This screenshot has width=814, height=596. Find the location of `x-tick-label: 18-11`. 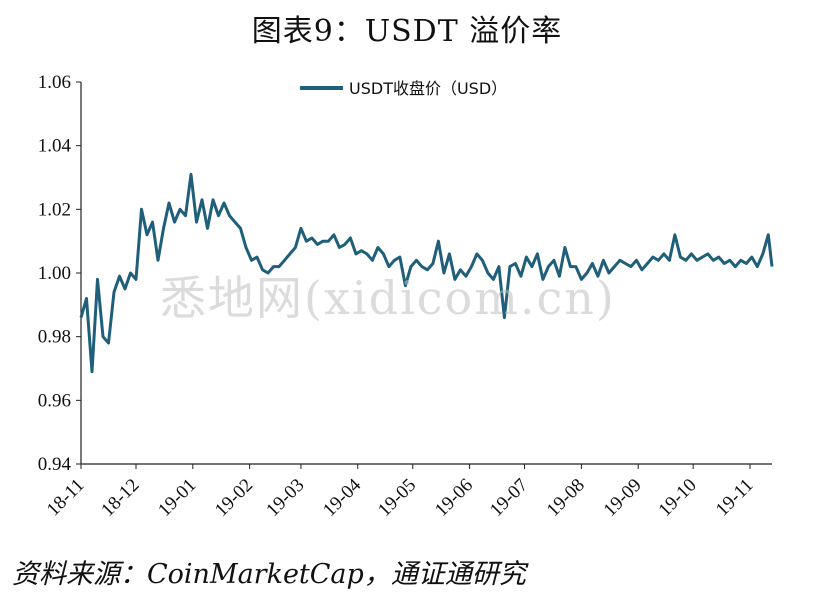

x-tick-label: 18-11 is located at coordinates (66, 498).